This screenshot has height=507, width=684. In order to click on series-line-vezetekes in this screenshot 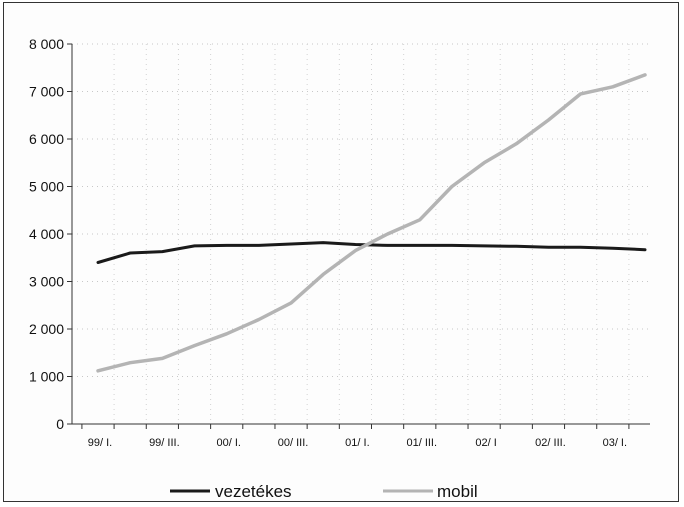, I will do `click(371, 252)`.